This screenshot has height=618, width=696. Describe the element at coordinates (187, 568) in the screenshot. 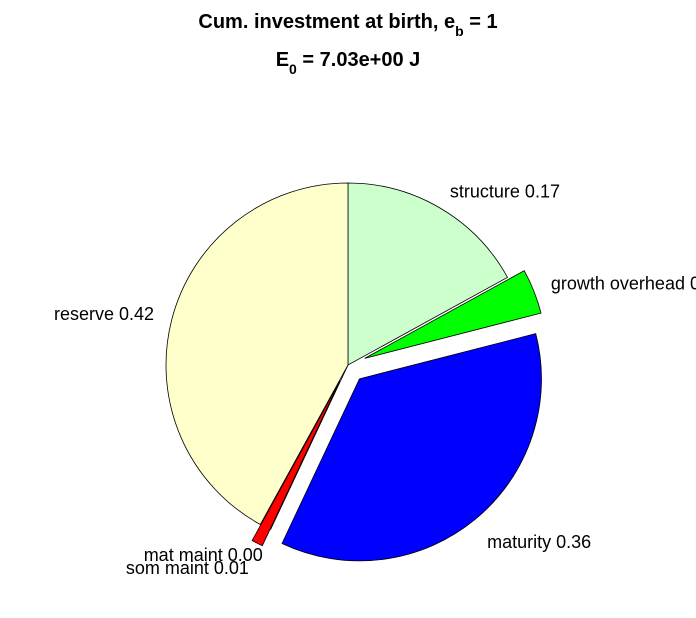

I see `slice-label: som maint 0.01` at that location.